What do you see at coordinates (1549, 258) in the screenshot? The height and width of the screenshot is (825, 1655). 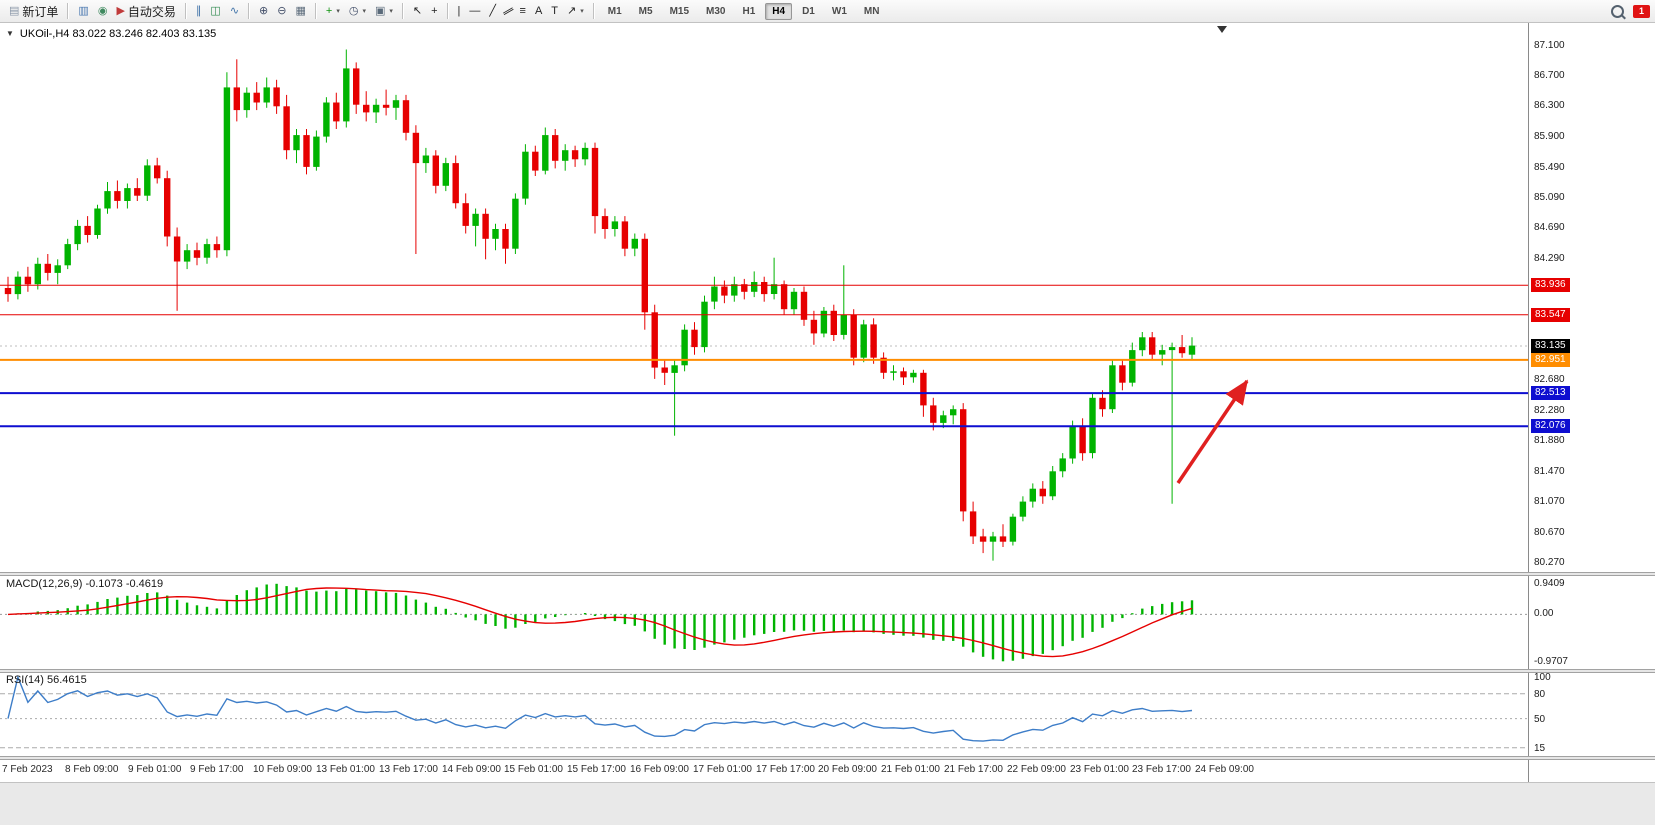 I see `price-axis-label: 84.290` at bounding box center [1549, 258].